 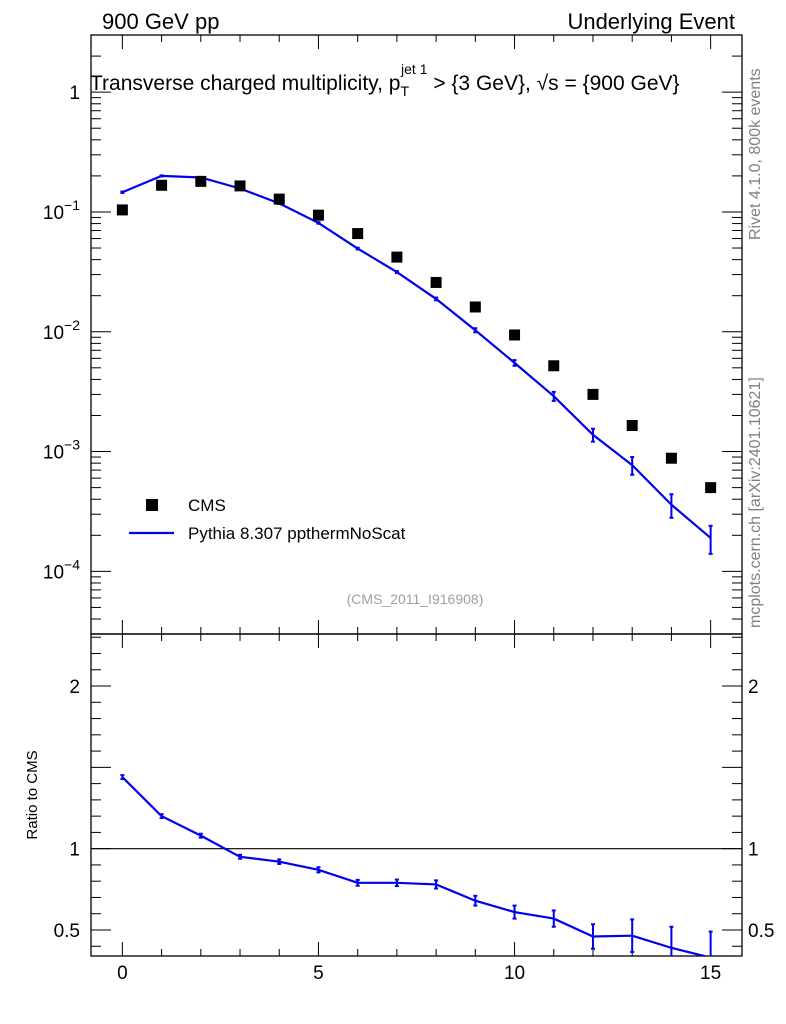 I want to click on title-sup: jet 1, so click(x=414, y=69).